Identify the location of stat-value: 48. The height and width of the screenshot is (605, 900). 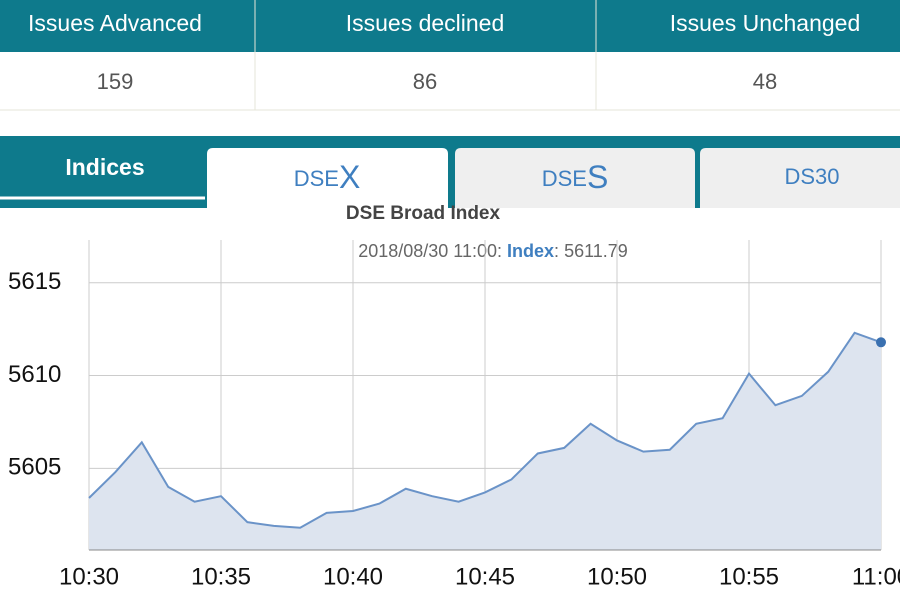
(765, 81).